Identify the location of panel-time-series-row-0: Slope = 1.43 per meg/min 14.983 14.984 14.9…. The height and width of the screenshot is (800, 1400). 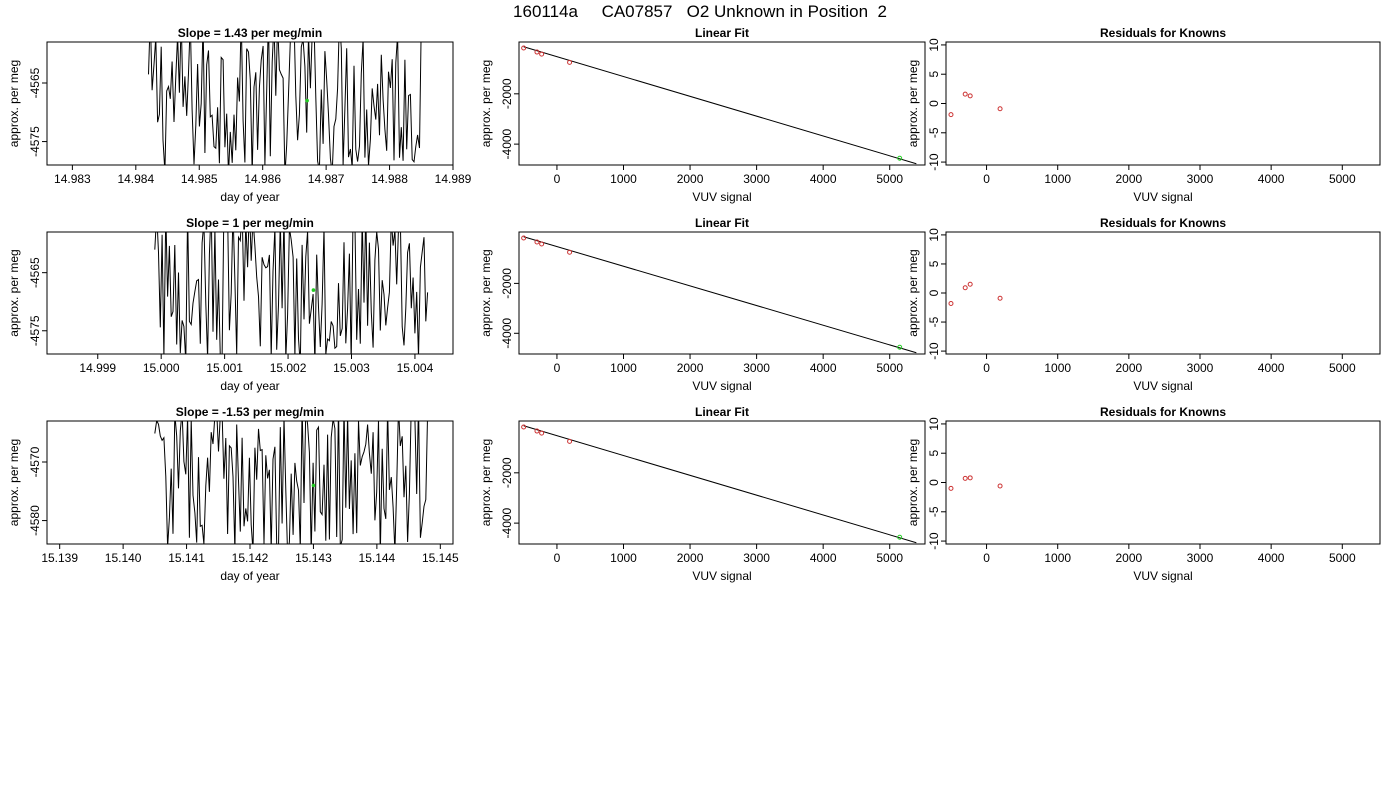
(239, 115).